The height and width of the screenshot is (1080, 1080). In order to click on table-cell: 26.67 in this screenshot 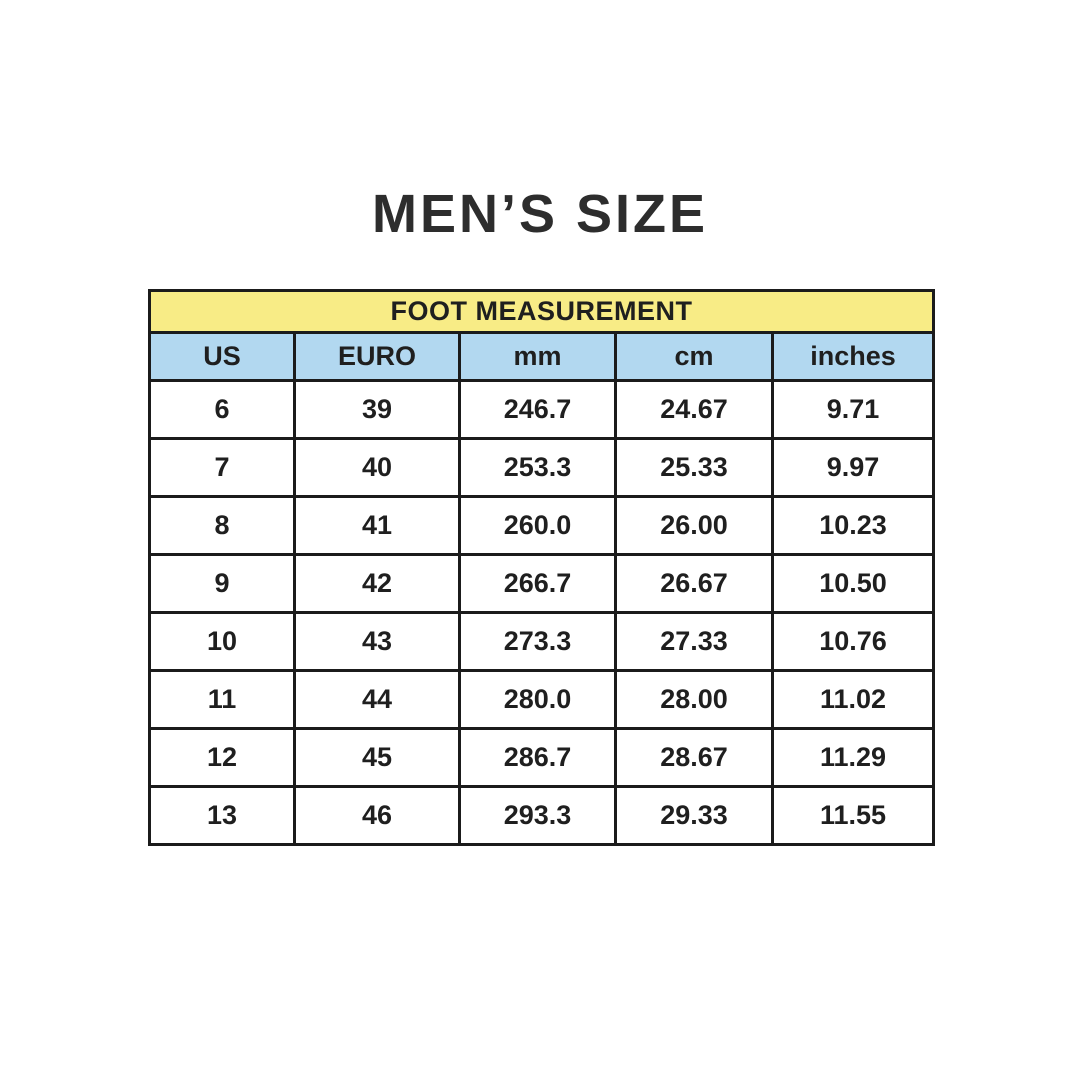, I will do `click(694, 583)`.